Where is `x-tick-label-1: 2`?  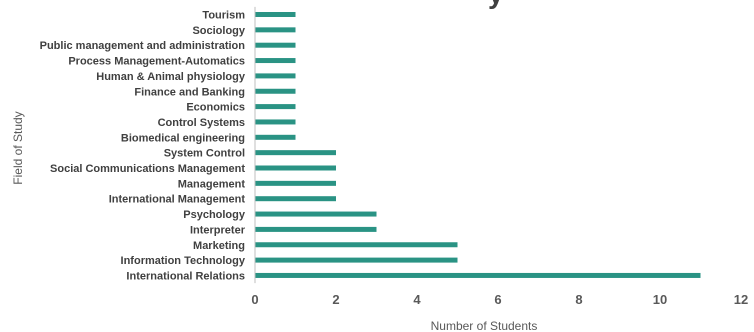
x-tick-label-1: 2 is located at coordinates (335, 299).